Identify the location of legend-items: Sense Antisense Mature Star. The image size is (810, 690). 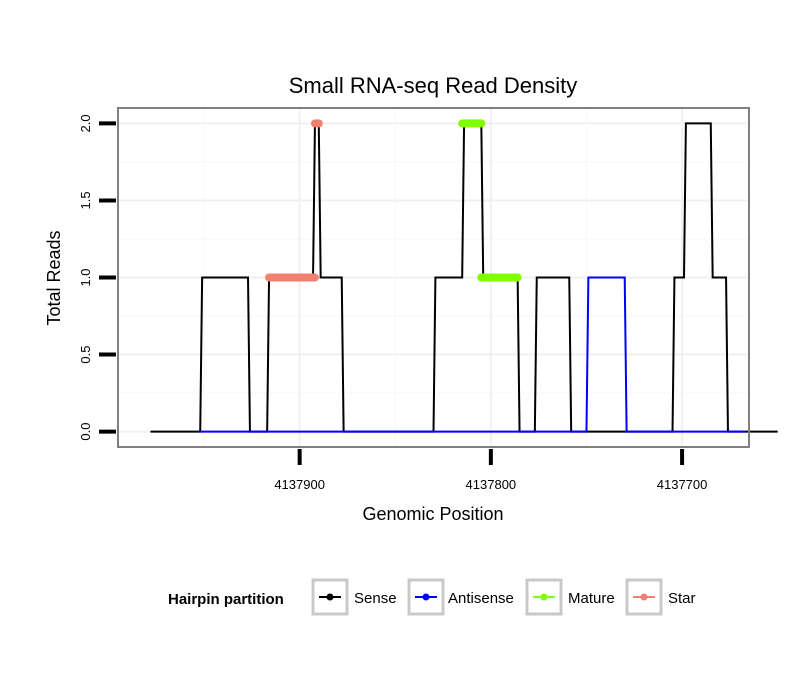
(503, 597).